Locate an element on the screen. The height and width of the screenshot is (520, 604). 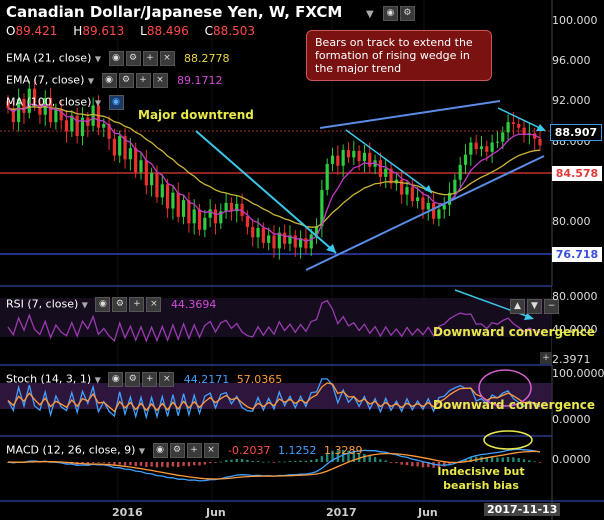
arrow-down-icon: ▼ is located at coordinates (534, 306).